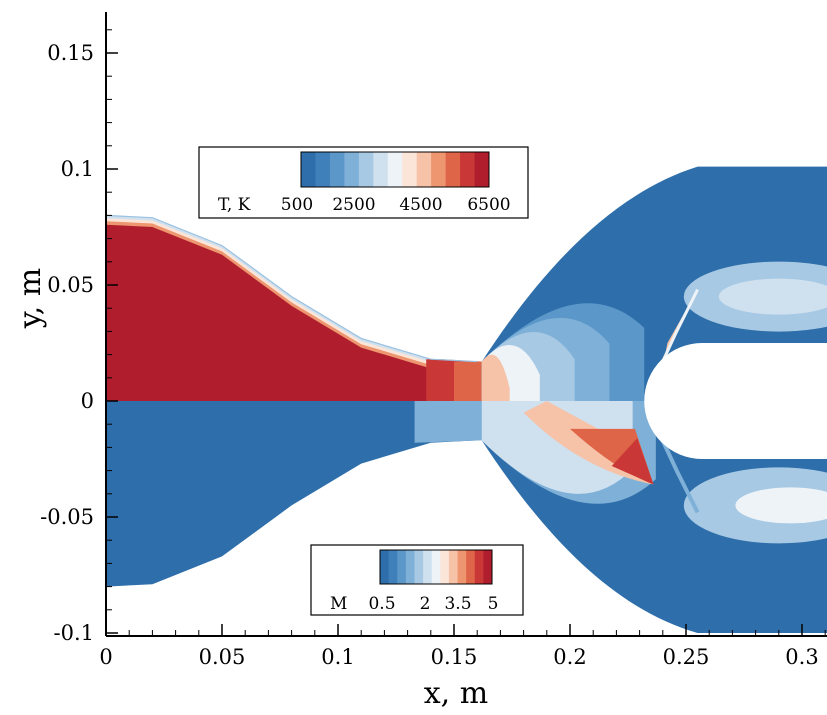 This screenshot has height=715, width=827. What do you see at coordinates (456, 693) in the screenshot?
I see `x-axis-title: x, m` at bounding box center [456, 693].